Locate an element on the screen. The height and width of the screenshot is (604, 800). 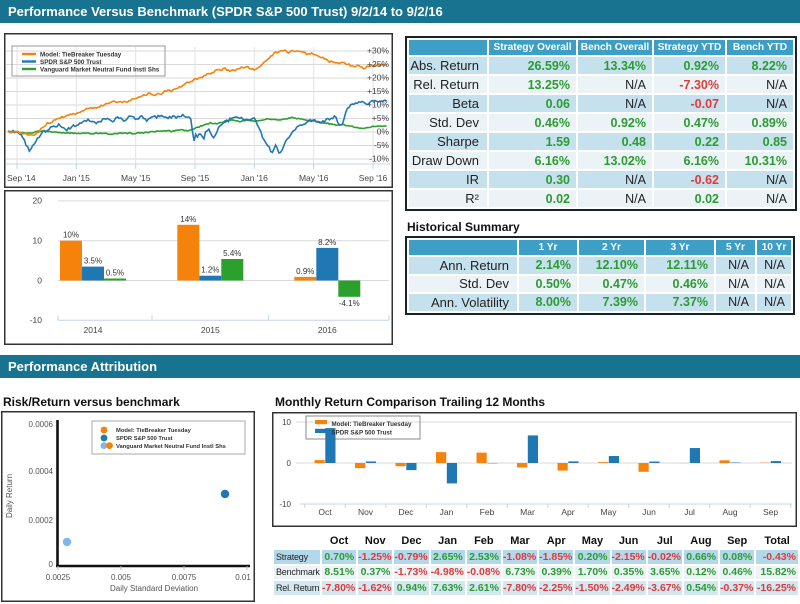
svg-text: +20% is located at coordinates (378, 78).